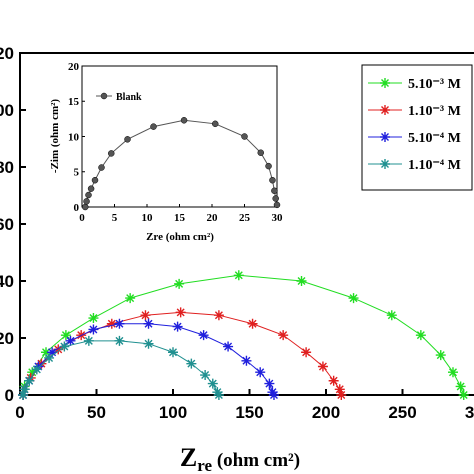 This screenshot has width=474, height=474. What do you see at coordinates (7, 224) in the screenshot?
I see `y-tick-label: 60` at bounding box center [7, 224].